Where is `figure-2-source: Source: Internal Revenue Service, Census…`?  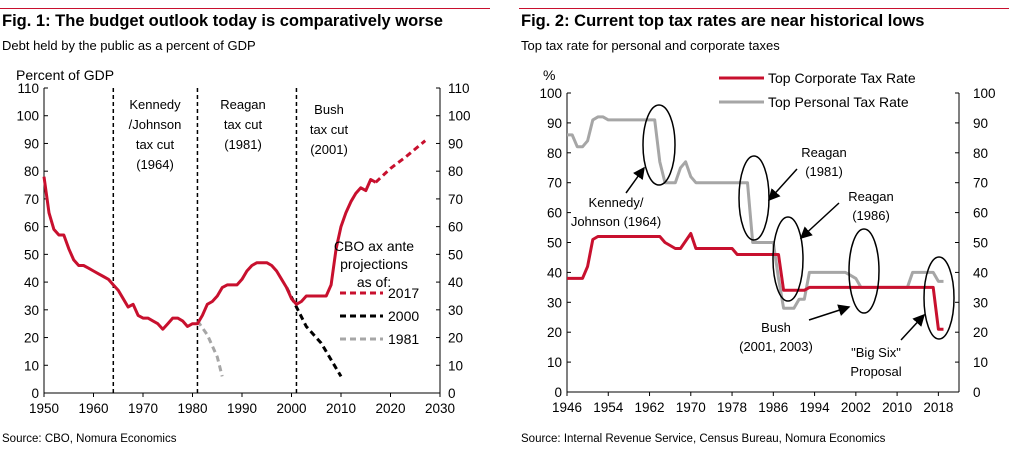 figure-2-source: Source: Internal Revenue Service, Census… is located at coordinates (703, 439).